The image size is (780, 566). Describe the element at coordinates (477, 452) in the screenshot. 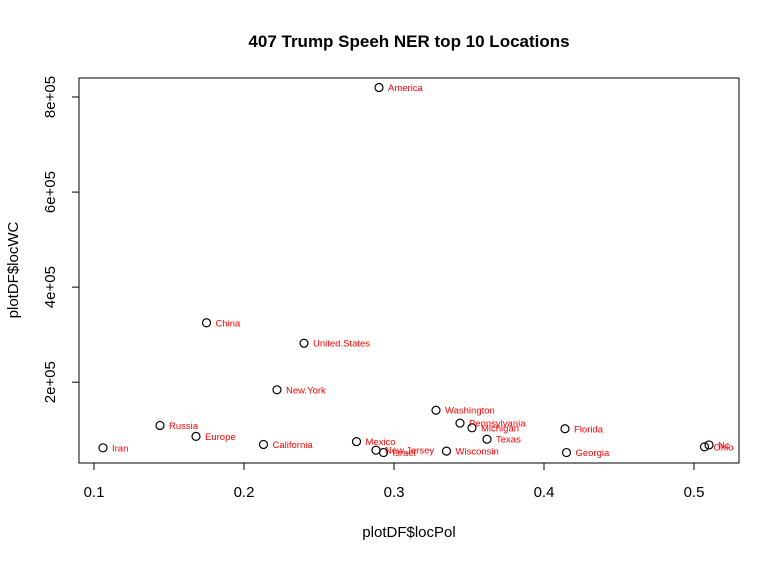

I see `point-label: Wisconsin` at that location.